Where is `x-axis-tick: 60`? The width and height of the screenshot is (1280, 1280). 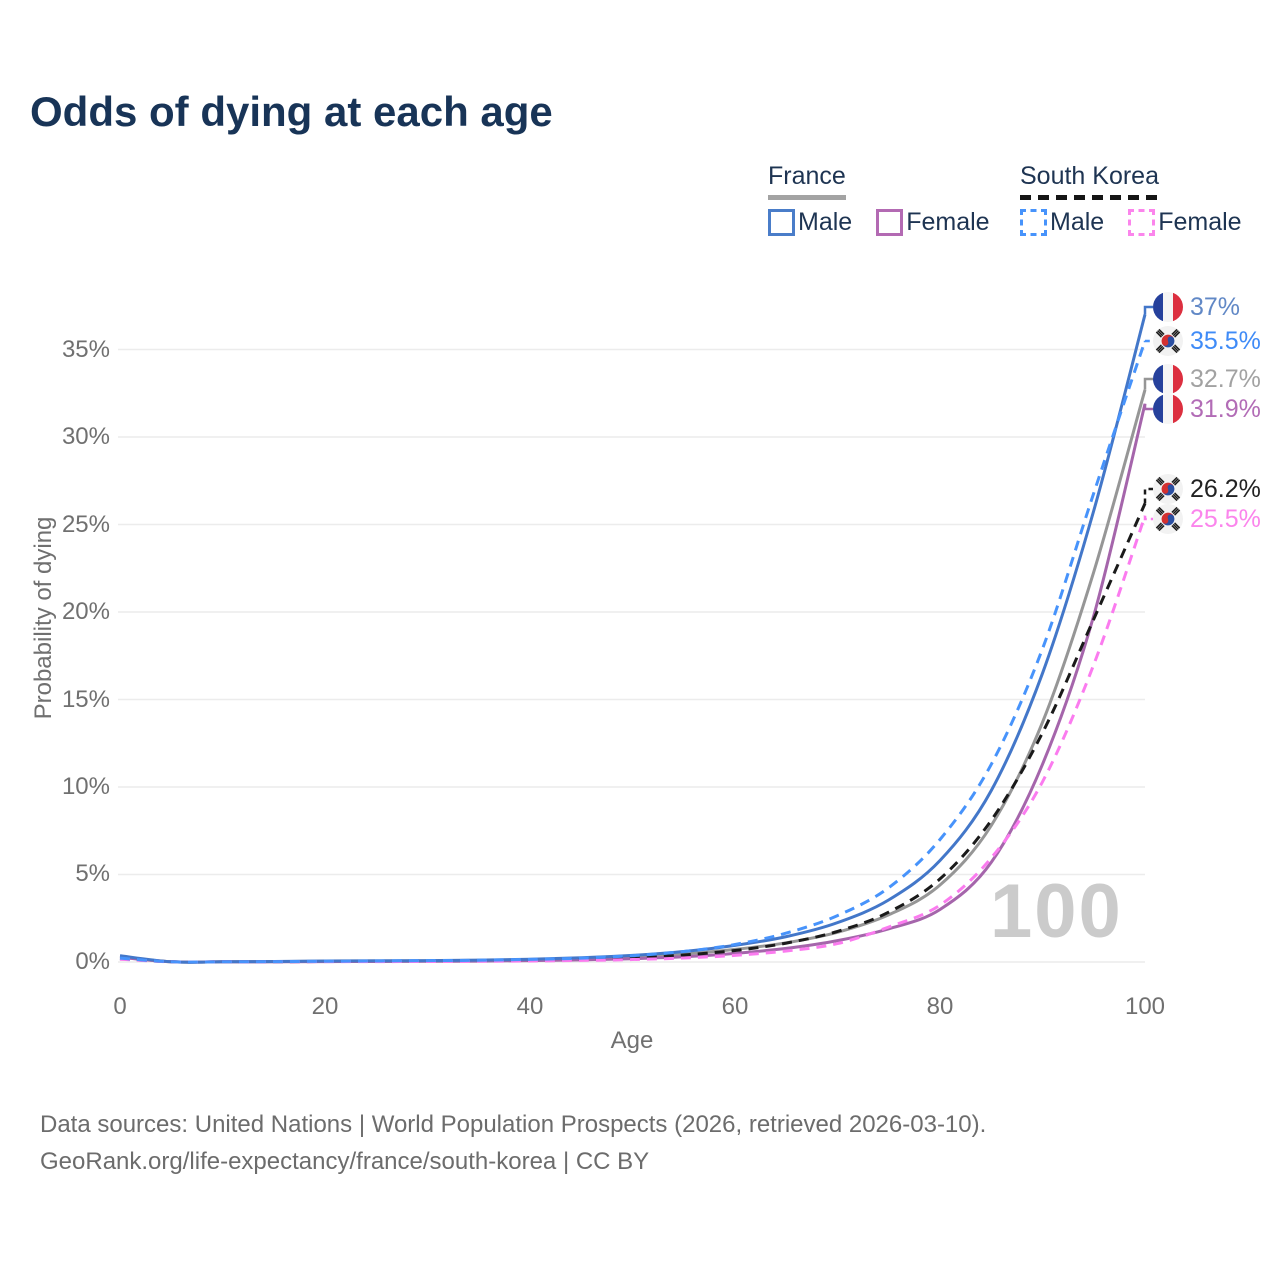
x-axis-tick: 60 is located at coordinates (735, 1006).